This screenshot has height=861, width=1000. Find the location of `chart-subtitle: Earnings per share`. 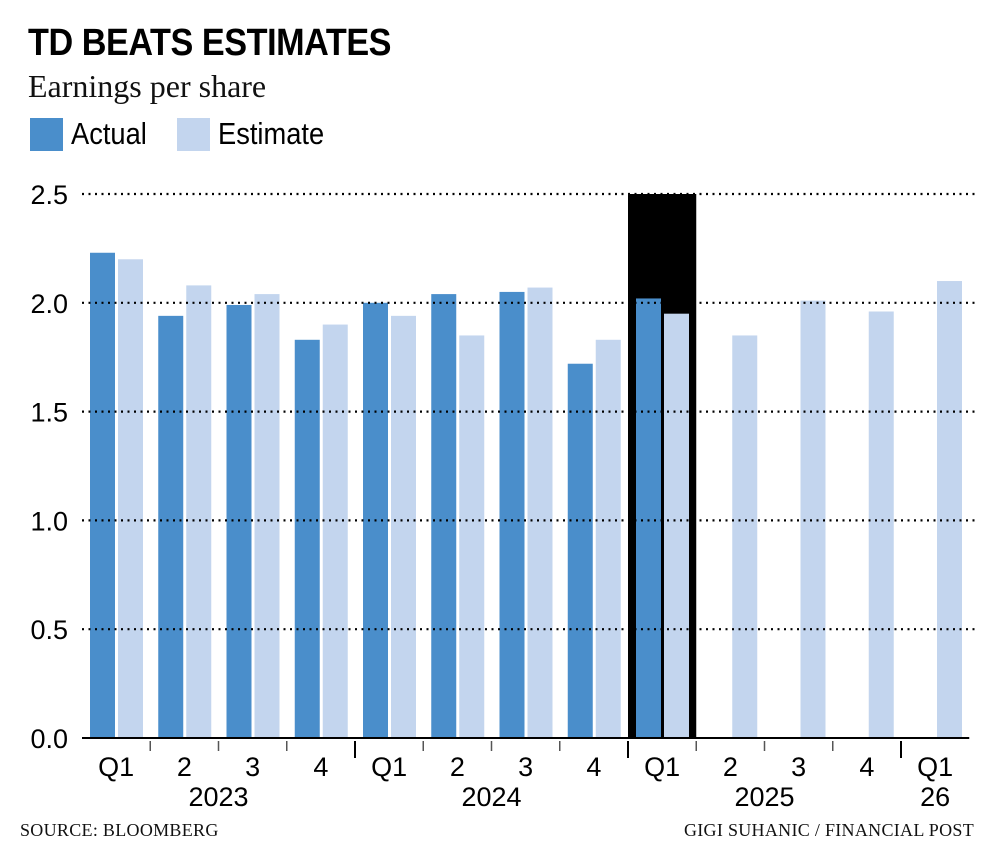

chart-subtitle: Earnings per share is located at coordinates (147, 86).